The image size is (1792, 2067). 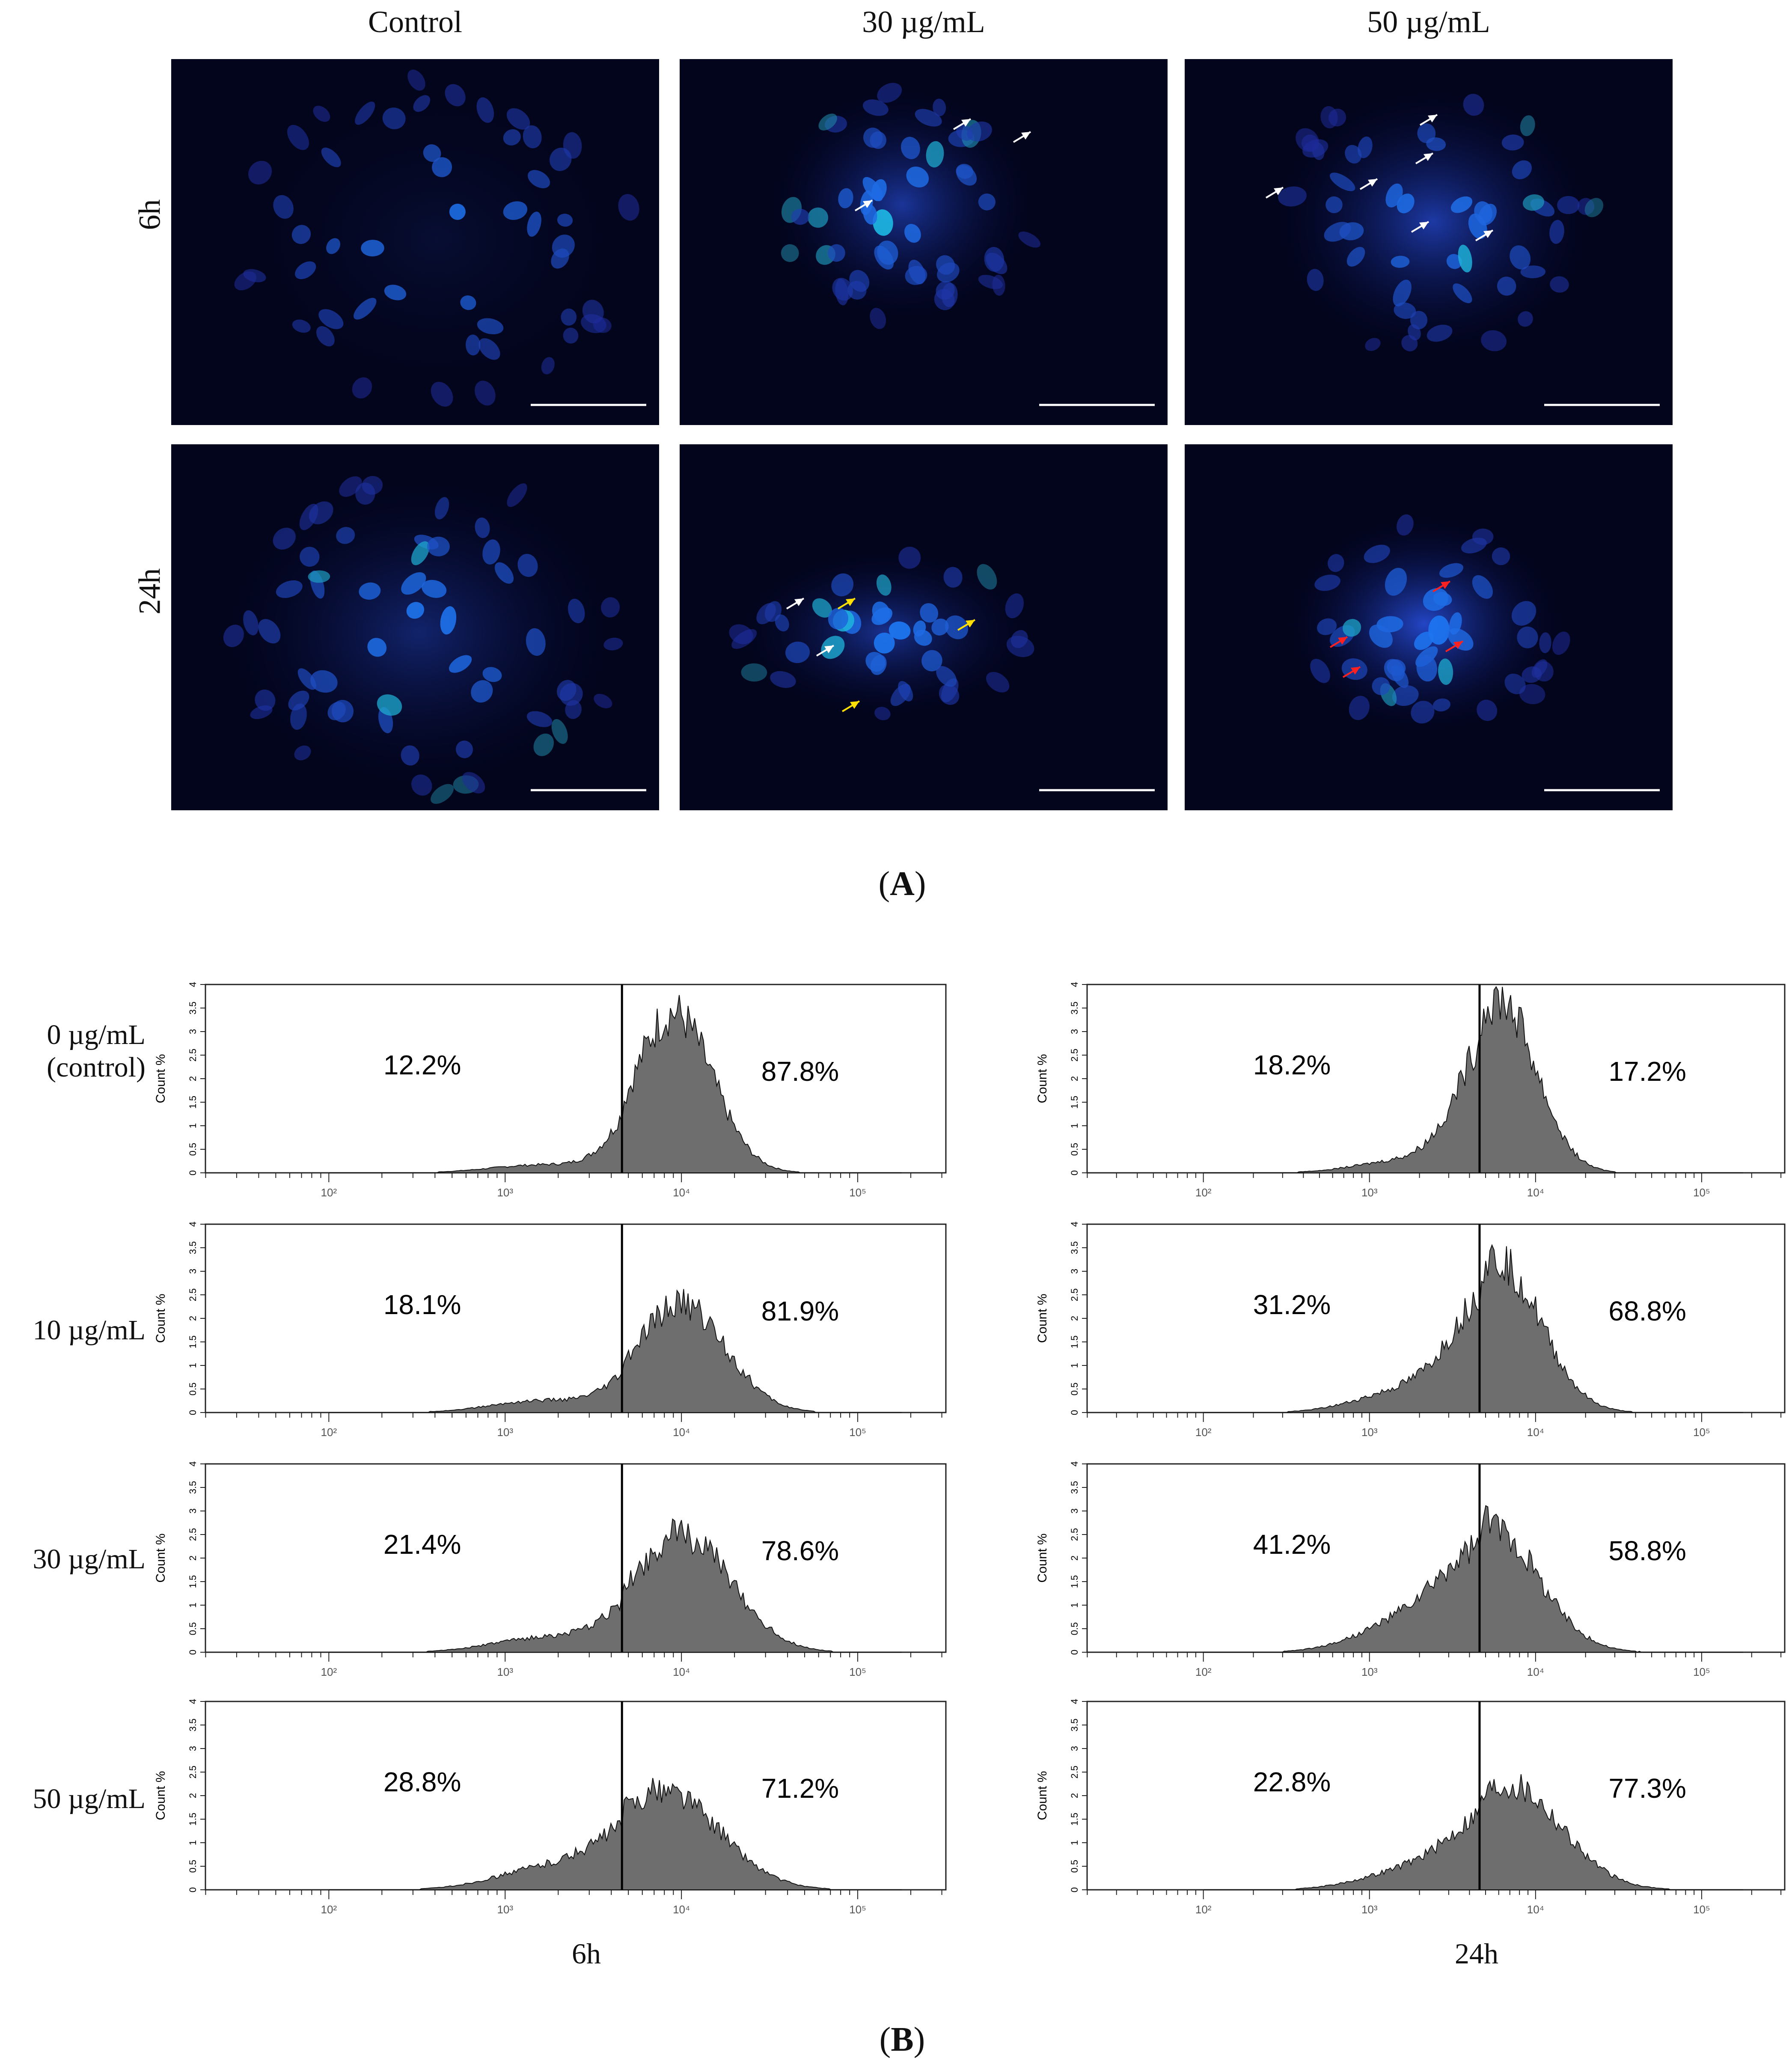 I want to click on right-percentage: 71.2%, so click(x=800, y=1789).